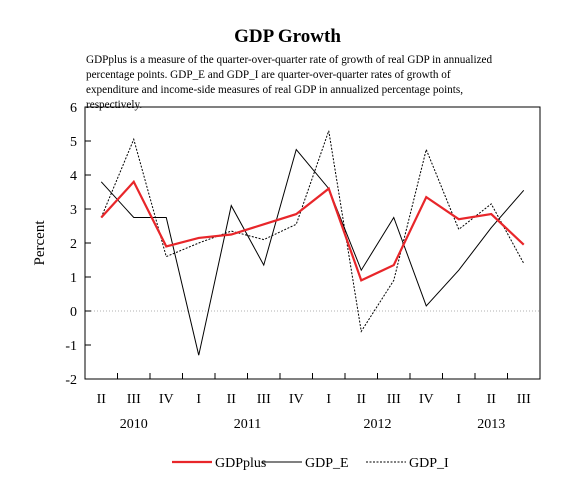 The image size is (575, 499). I want to click on y-tick-label: 0, so click(73, 312).